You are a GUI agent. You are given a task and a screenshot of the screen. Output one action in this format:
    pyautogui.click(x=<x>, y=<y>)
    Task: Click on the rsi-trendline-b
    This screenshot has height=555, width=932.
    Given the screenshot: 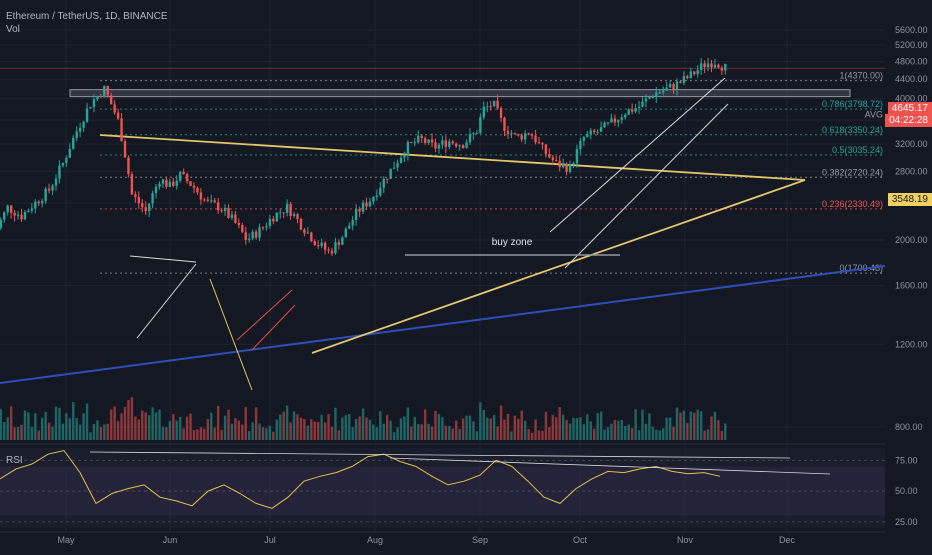 What is the action you would take?
    pyautogui.click(x=610, y=466)
    